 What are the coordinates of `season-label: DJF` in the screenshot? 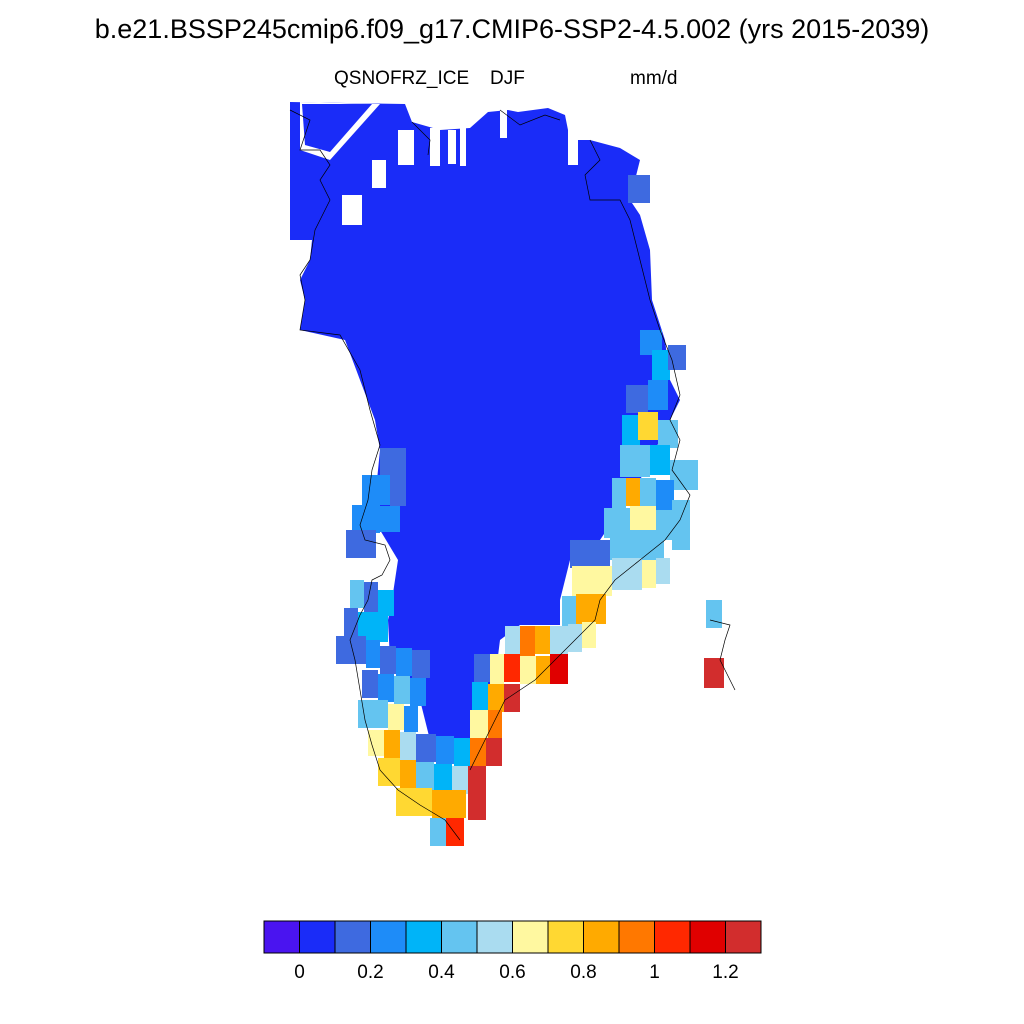 It's located at (507, 78).